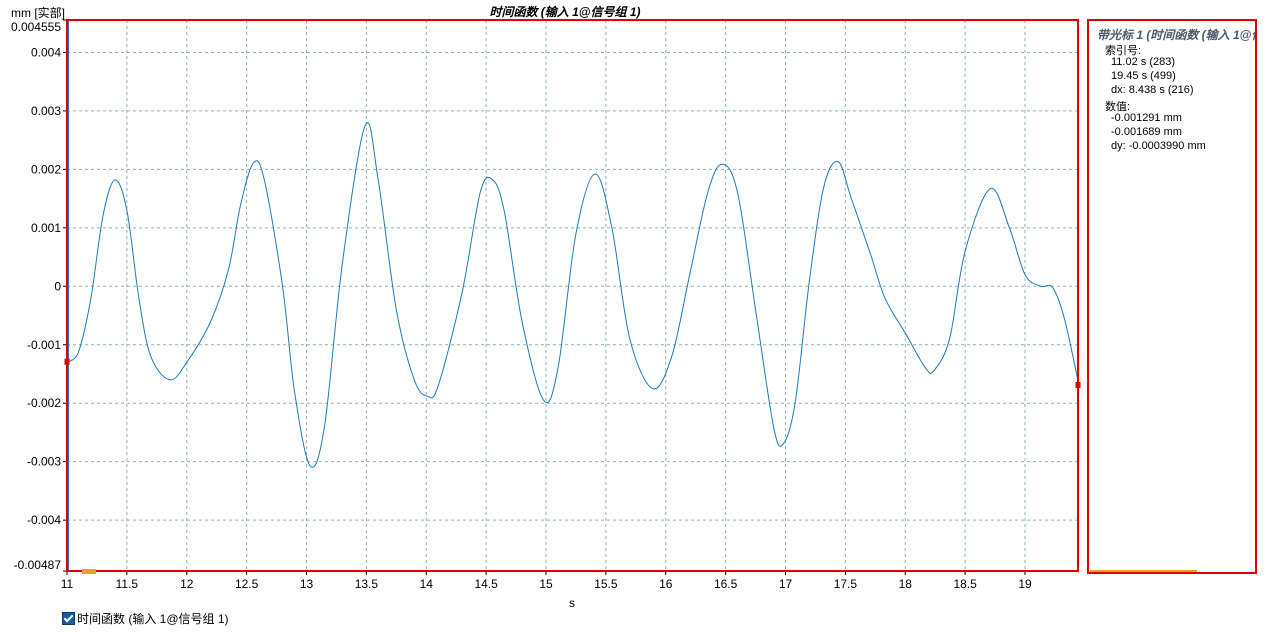 This screenshot has width=1270, height=632. I want to click on y-tick-label: -0.002, so click(44, 403).